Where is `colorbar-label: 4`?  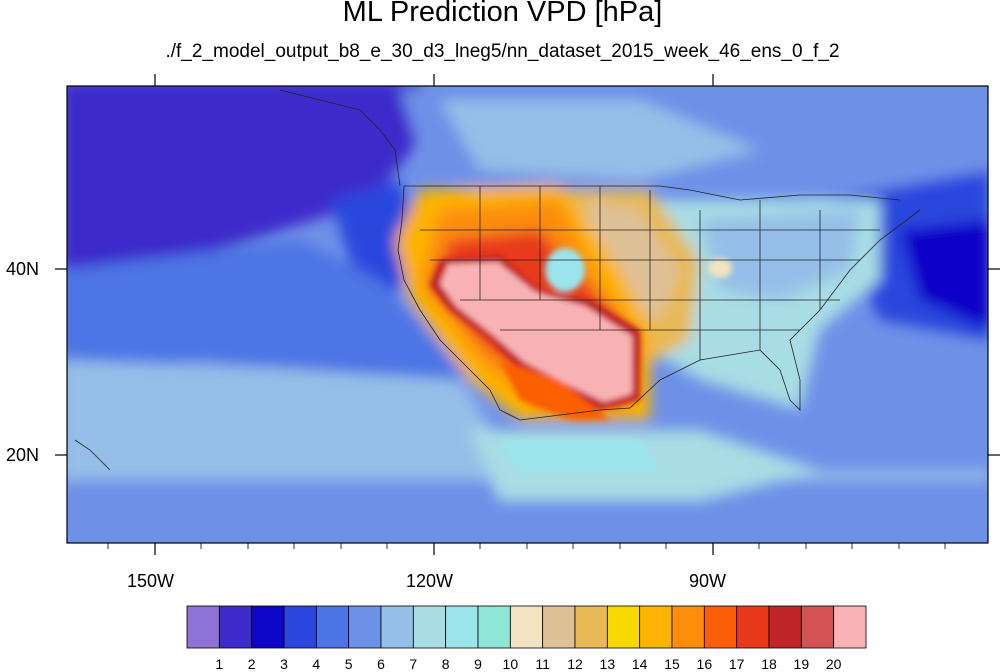 colorbar-label: 4 is located at coordinates (316, 664).